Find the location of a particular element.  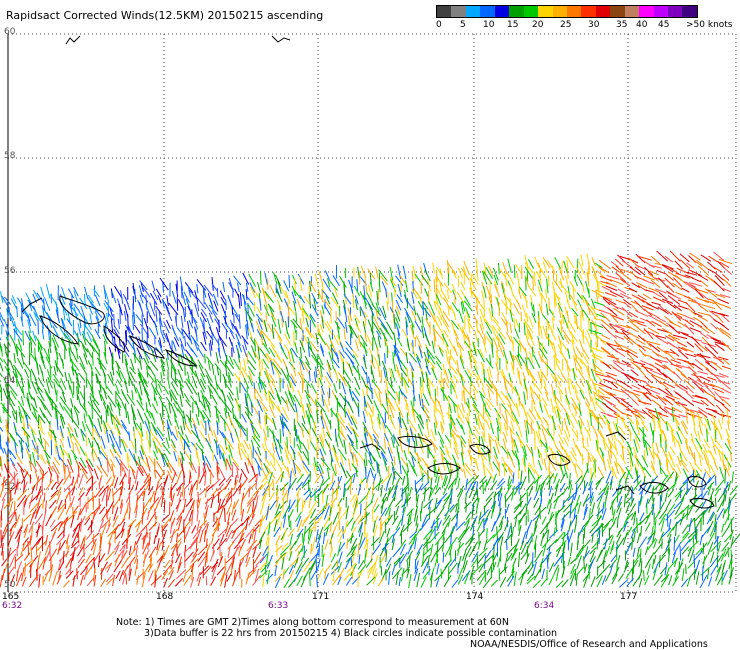

colorbar-swatches is located at coordinates (567, 11).